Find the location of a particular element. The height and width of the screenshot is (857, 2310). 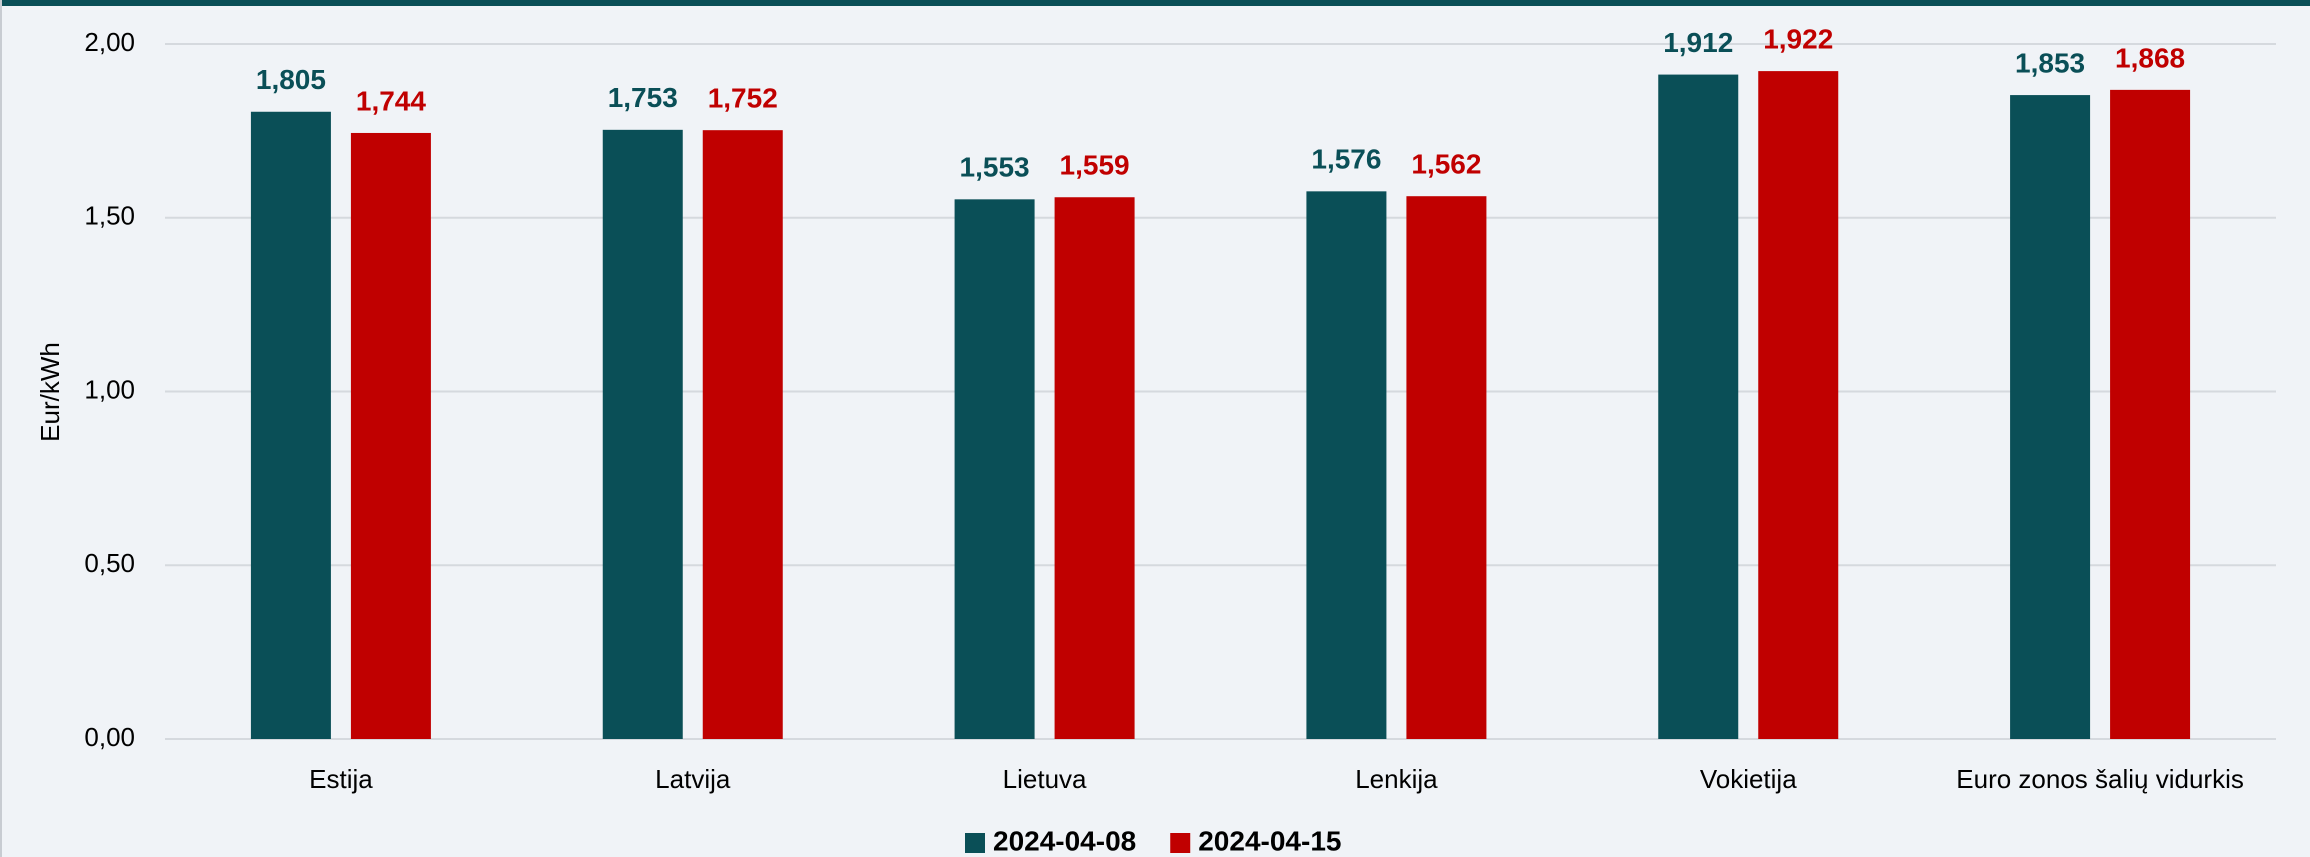

value-label: 1,912 is located at coordinates (1698, 42).